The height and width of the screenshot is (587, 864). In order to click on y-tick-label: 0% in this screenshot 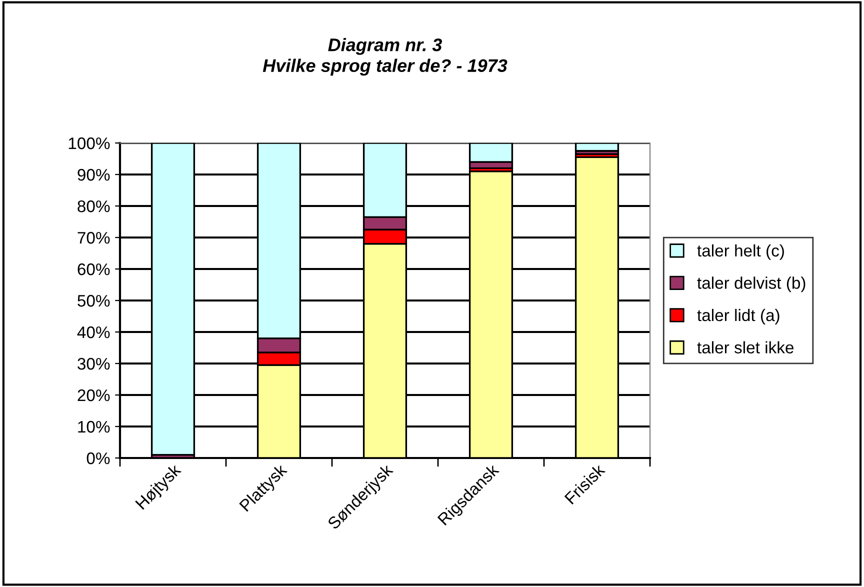, I will do `click(98, 458)`.